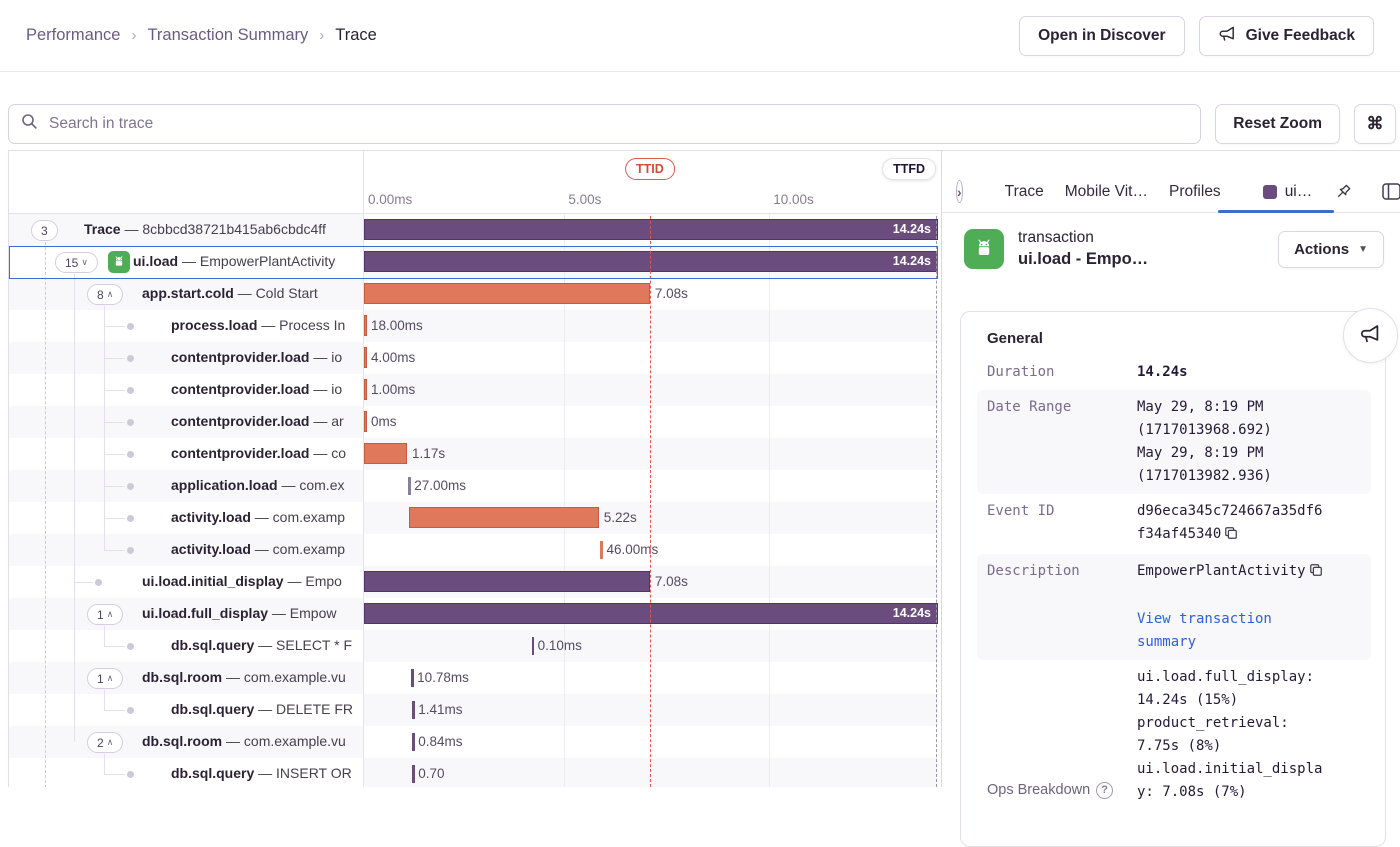  Describe the element at coordinates (205, 613) in the screenshot. I see `span-op: ui.load.full_display` at that location.